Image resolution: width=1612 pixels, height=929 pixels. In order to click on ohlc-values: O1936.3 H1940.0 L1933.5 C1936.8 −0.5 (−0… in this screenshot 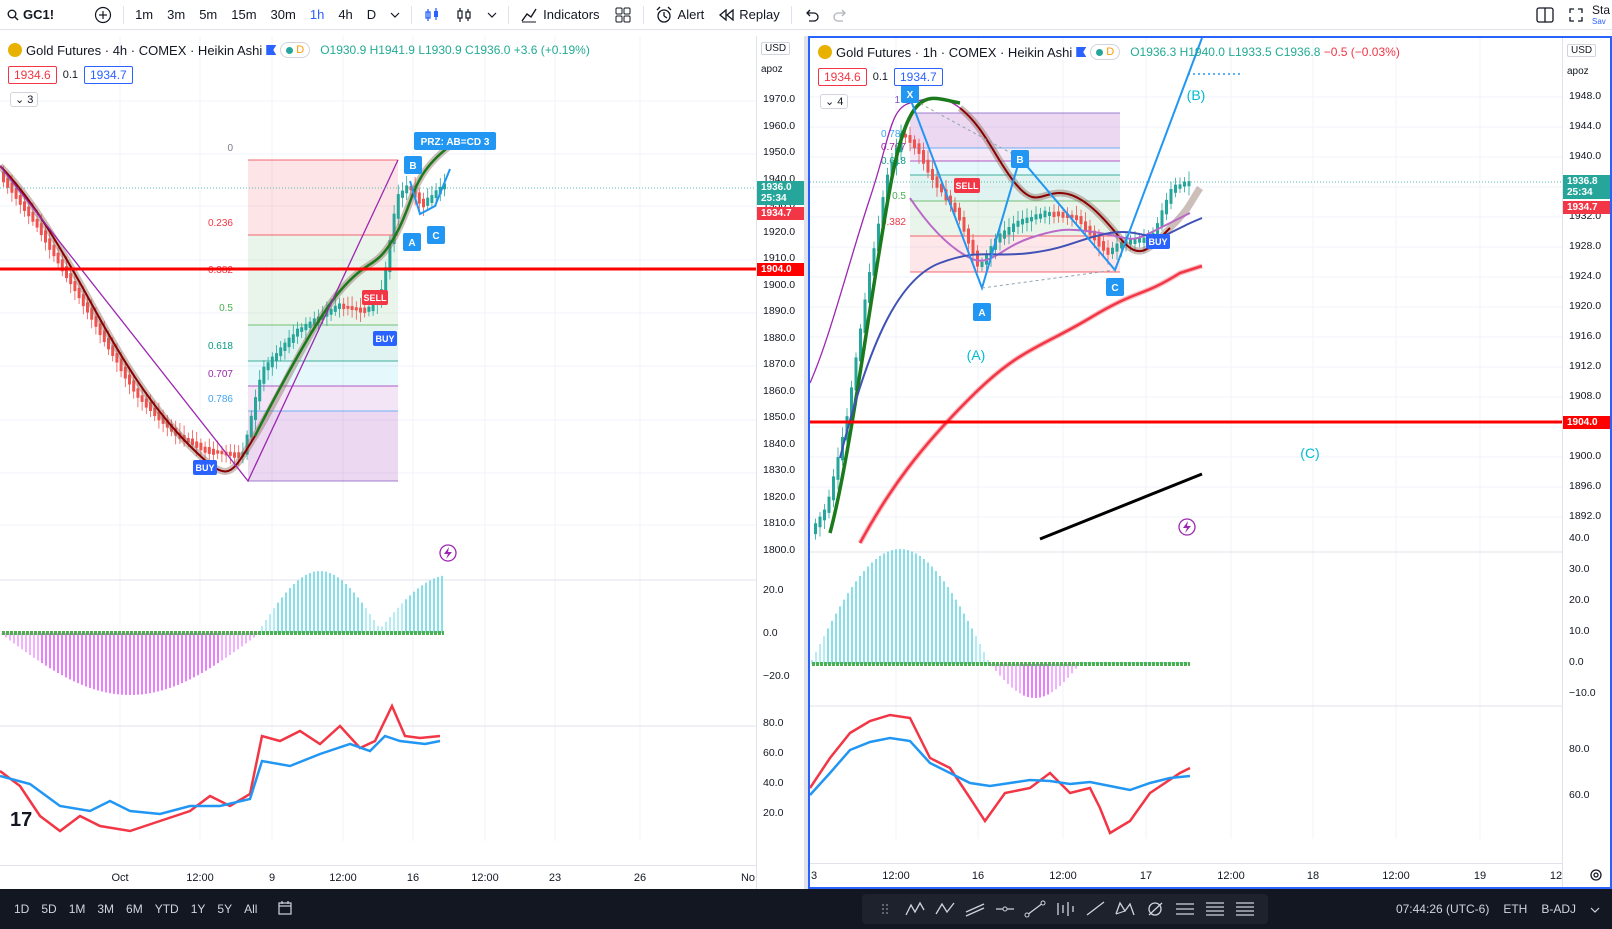, I will do `click(1265, 52)`.